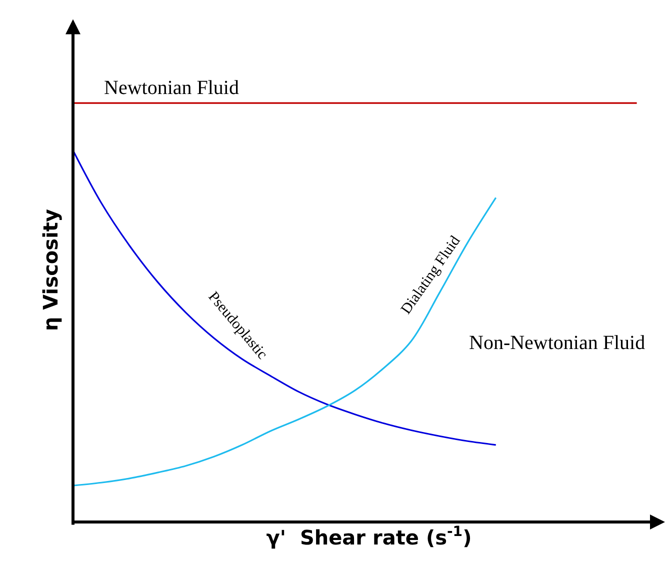 The height and width of the screenshot is (572, 670). I want to click on annotation: Non-Newtonian Fluid, so click(557, 343).